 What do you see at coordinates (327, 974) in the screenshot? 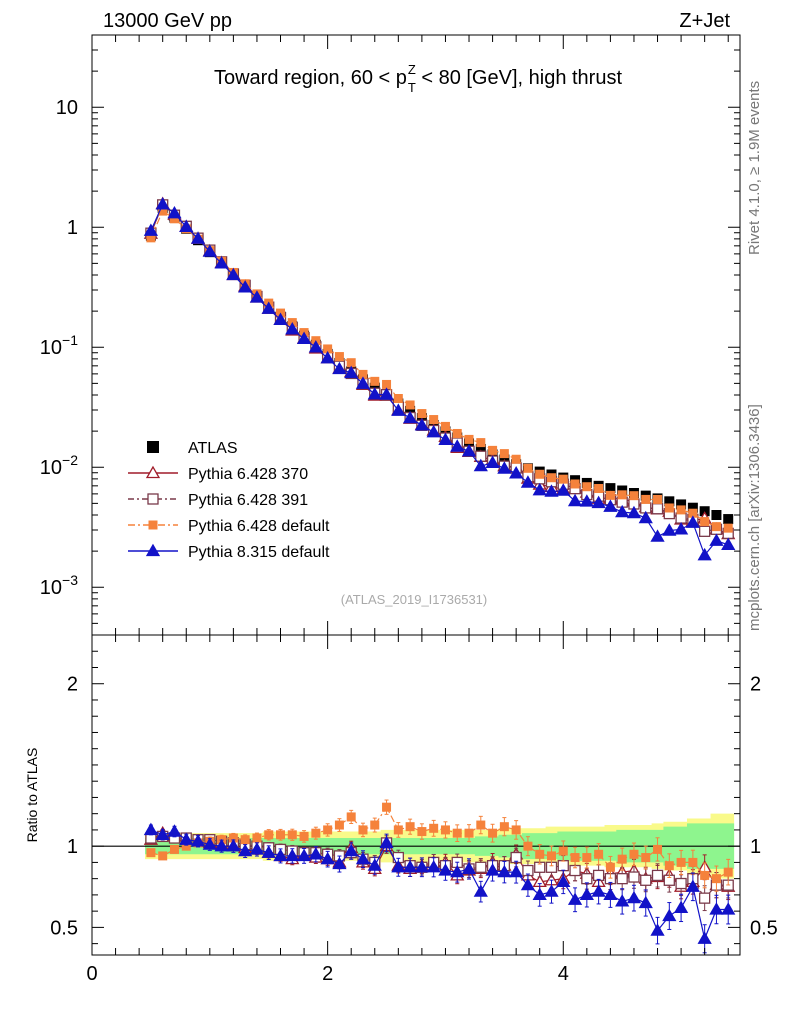
I see `x-tick-label: 2` at bounding box center [327, 974].